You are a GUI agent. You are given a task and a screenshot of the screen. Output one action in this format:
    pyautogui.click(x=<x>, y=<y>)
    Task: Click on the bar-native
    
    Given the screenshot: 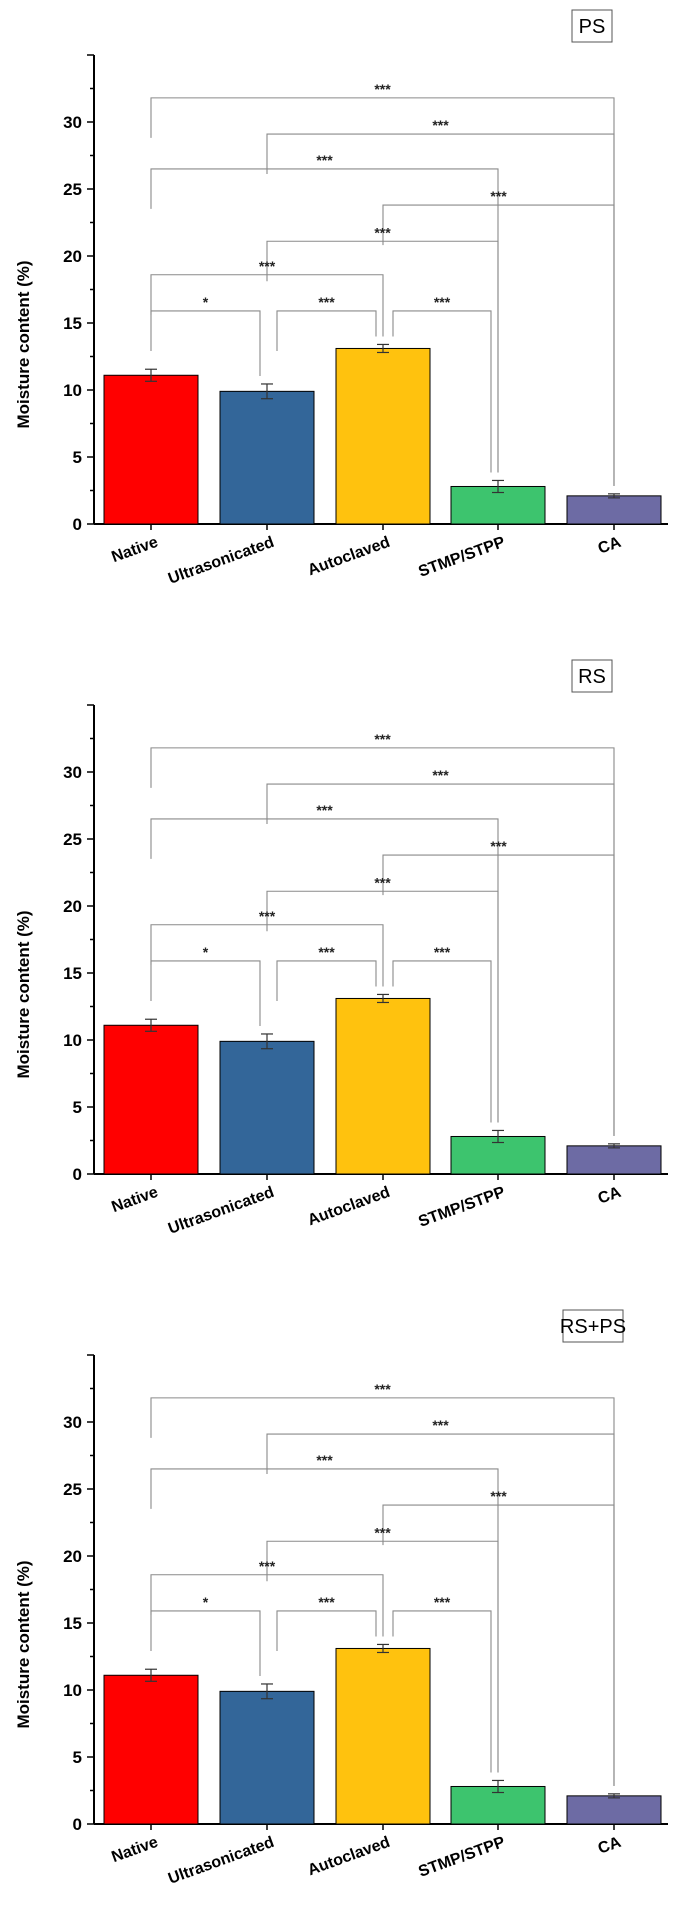 What is the action you would take?
    pyautogui.click(x=151, y=1749)
    